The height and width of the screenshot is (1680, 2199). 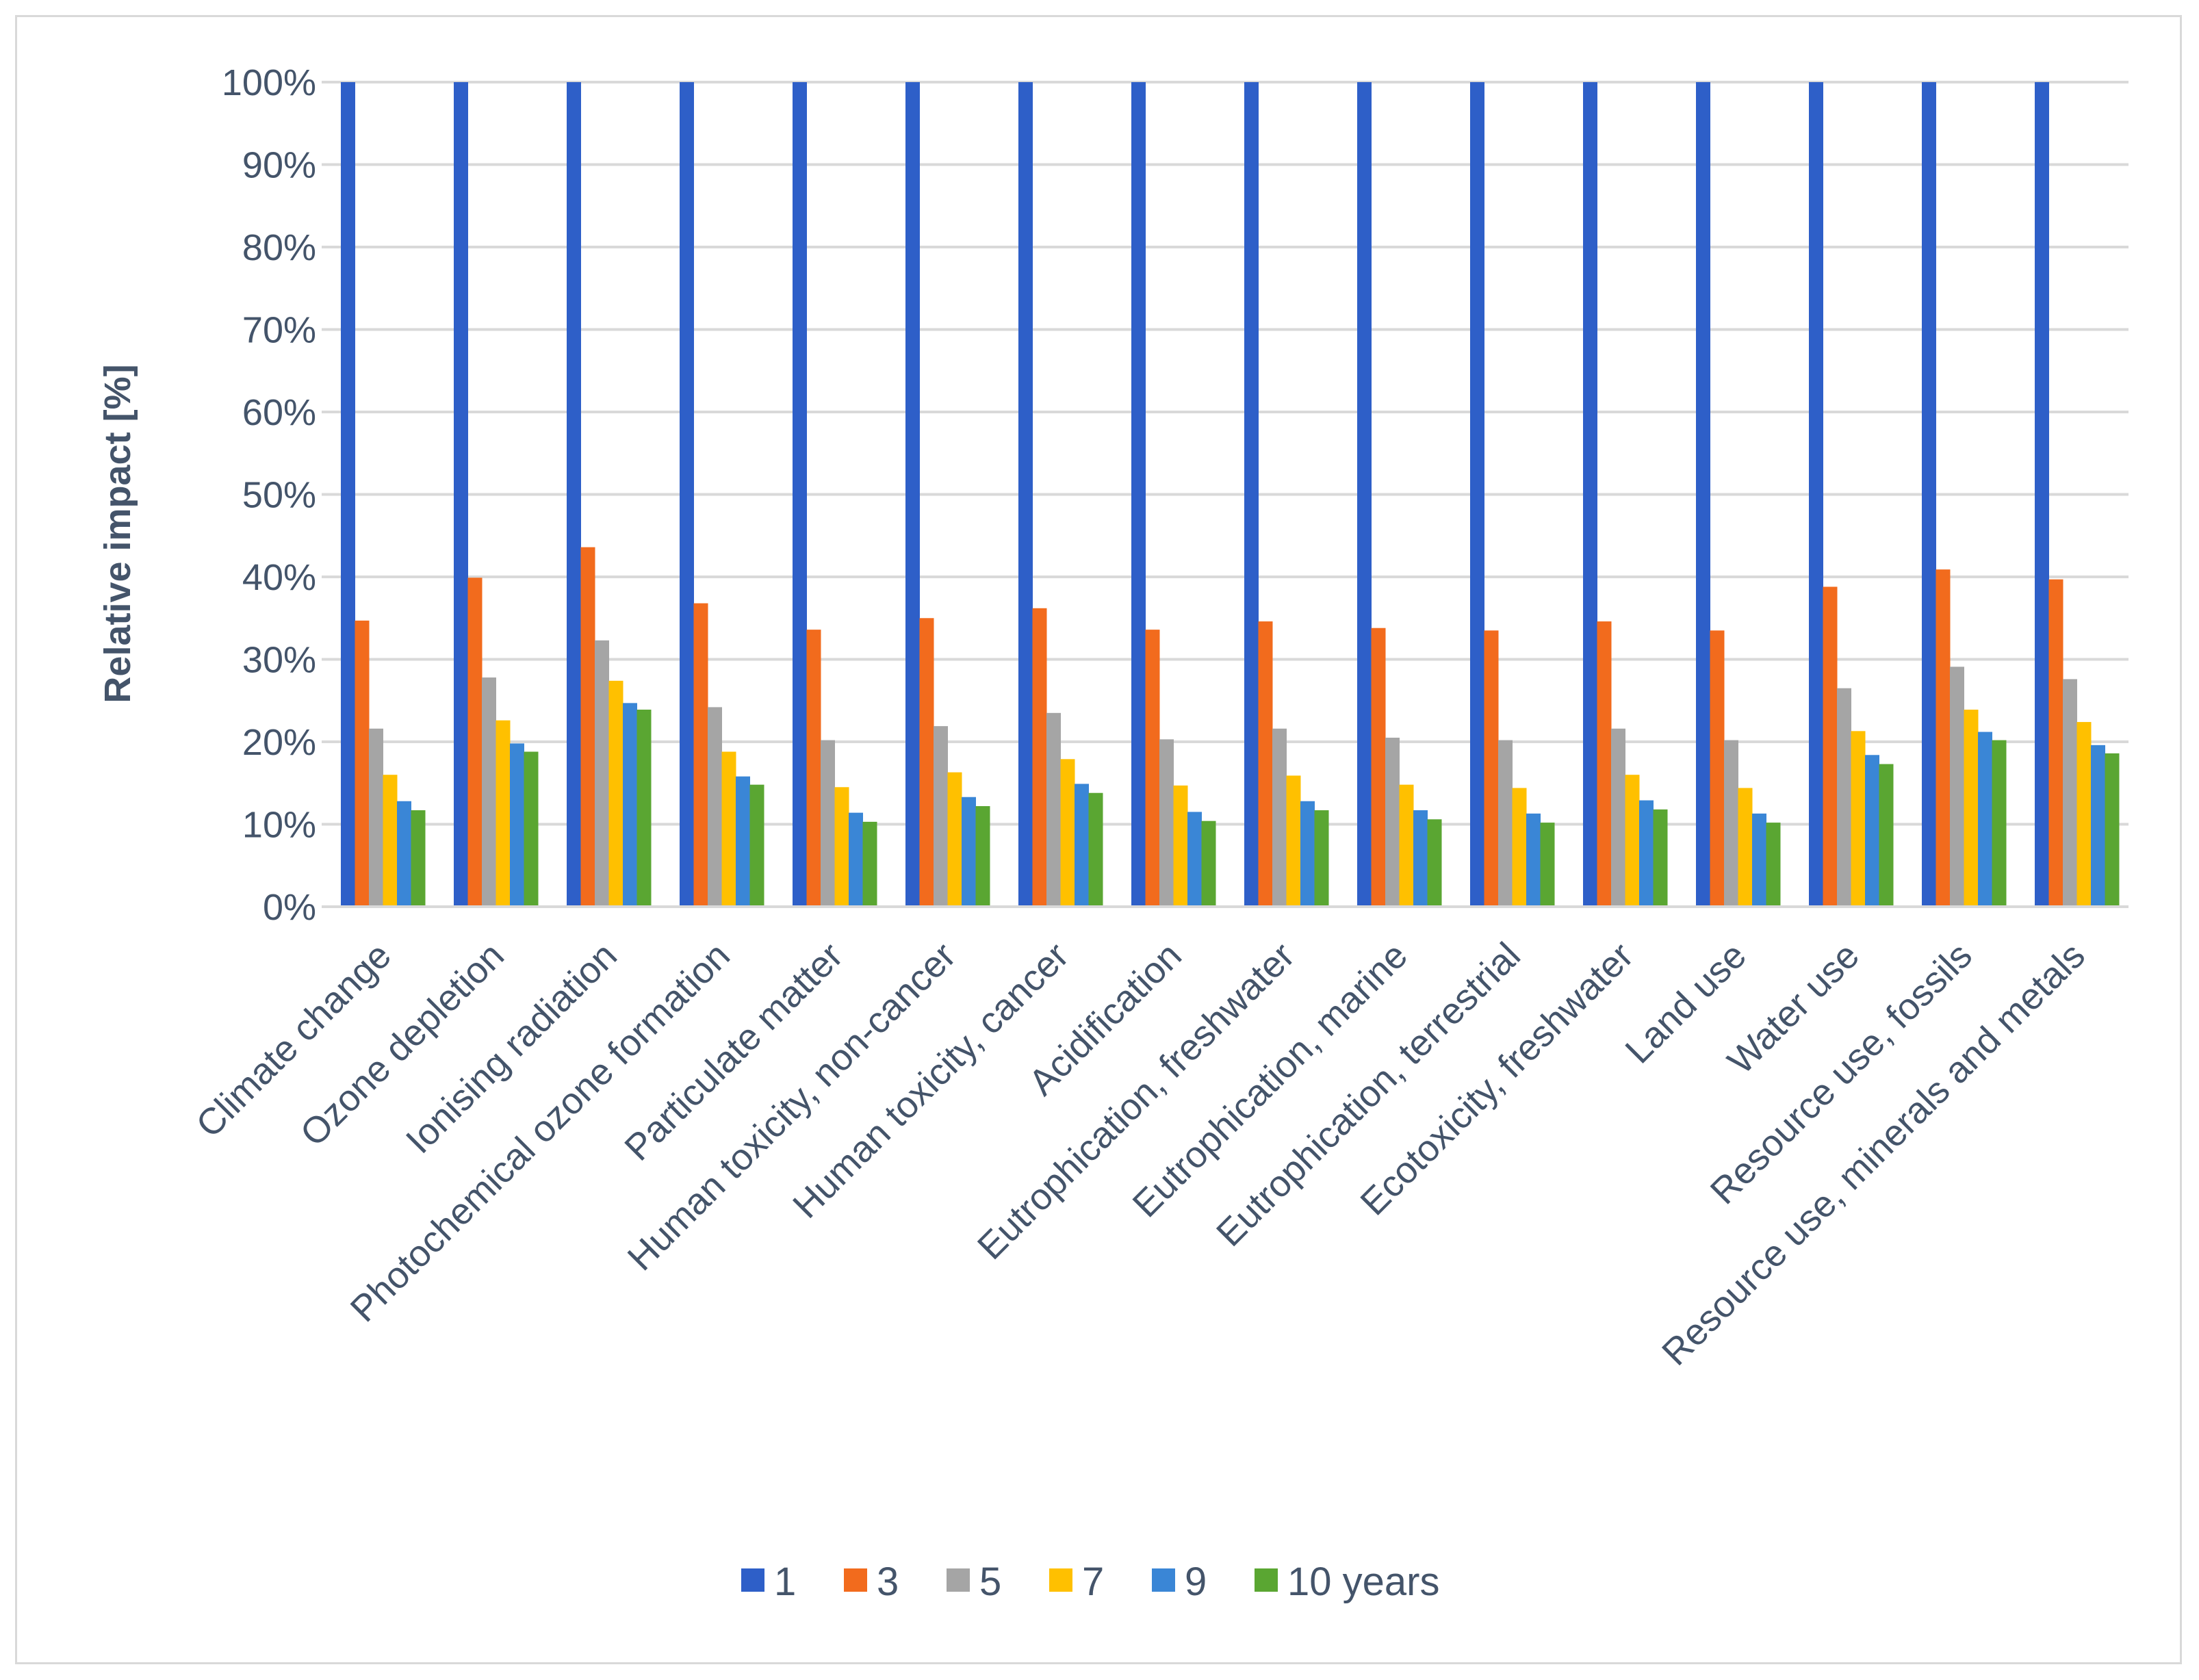 I want to click on legend: 1 3 5 7 9 10 years, so click(x=1090, y=1582).